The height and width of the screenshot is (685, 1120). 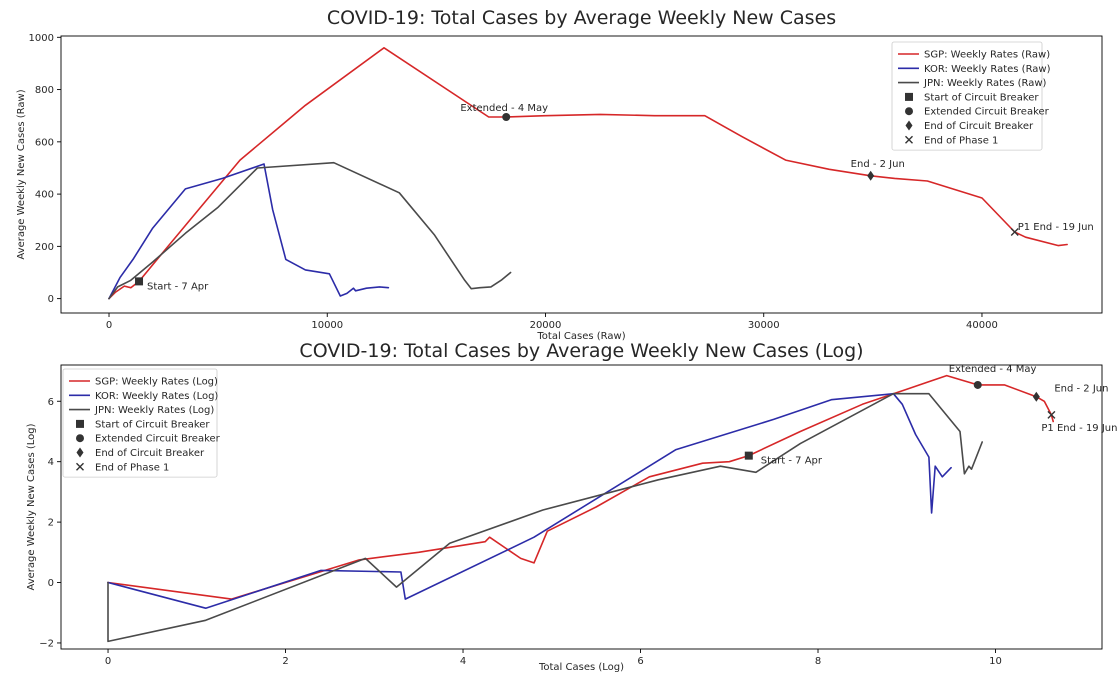 I want to click on x-tick-label: 8, so click(x=818, y=661).